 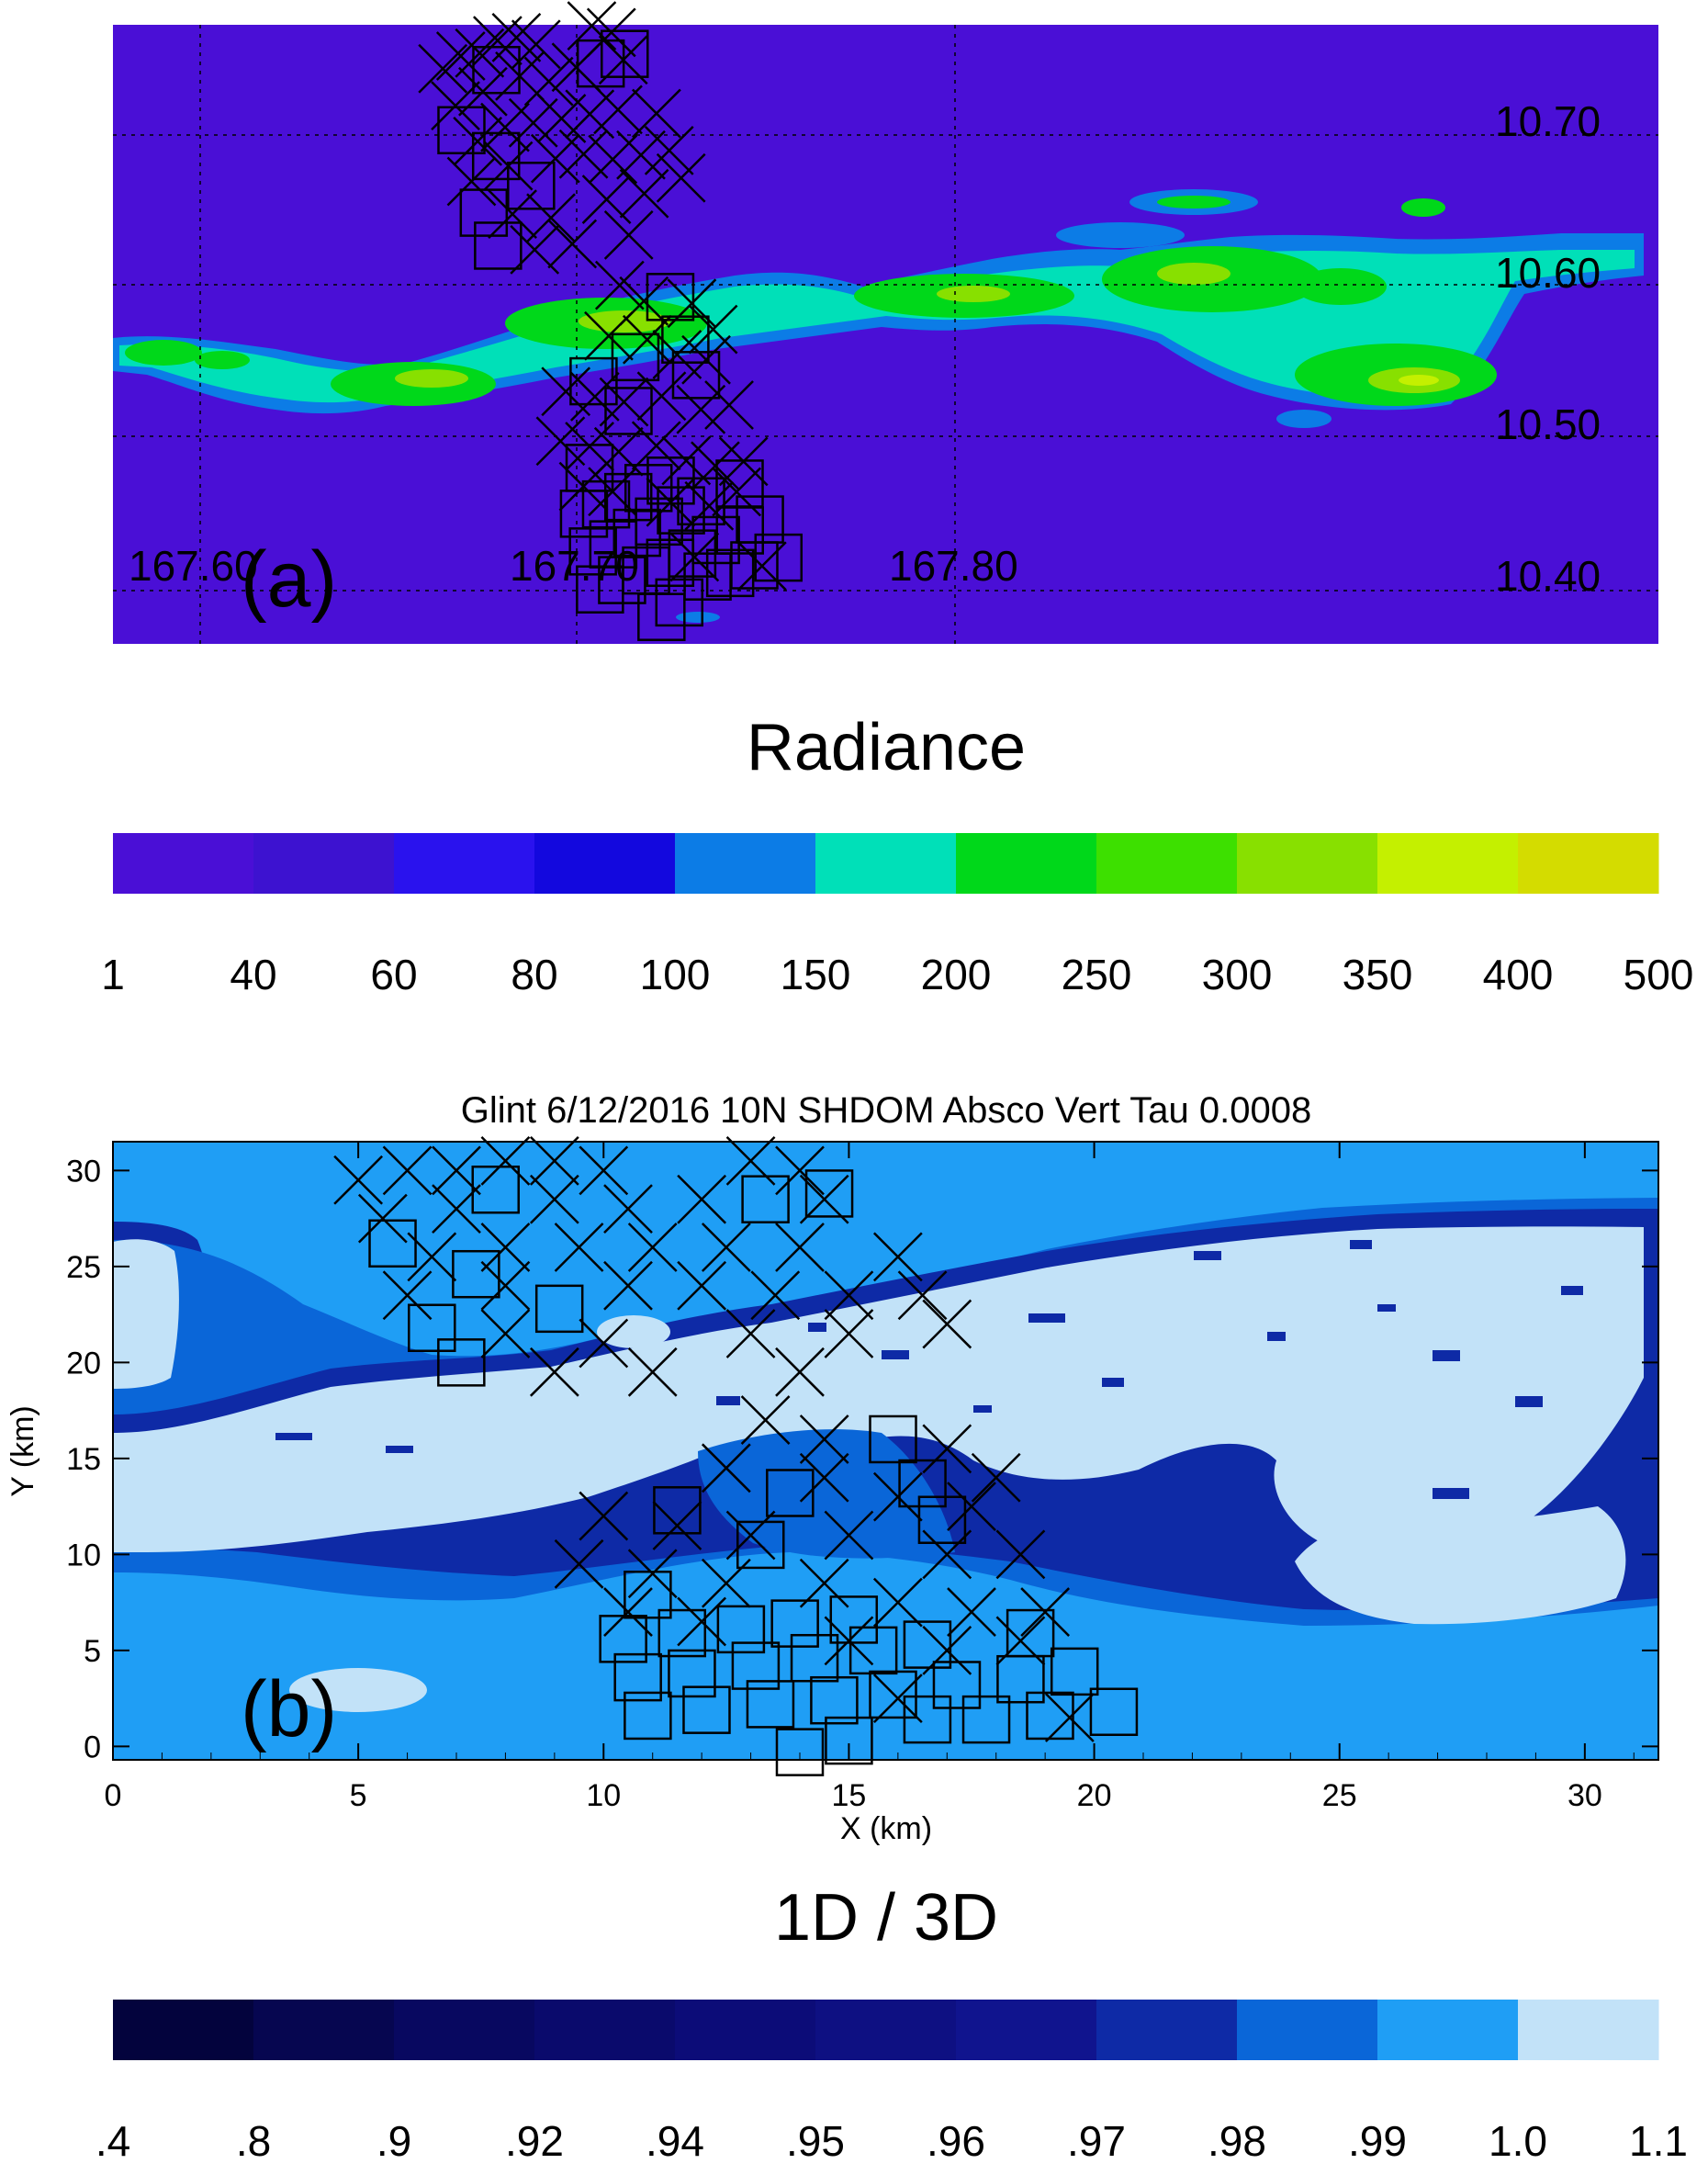 I want to click on colorbar-tick-label: 500, so click(x=1659, y=974).